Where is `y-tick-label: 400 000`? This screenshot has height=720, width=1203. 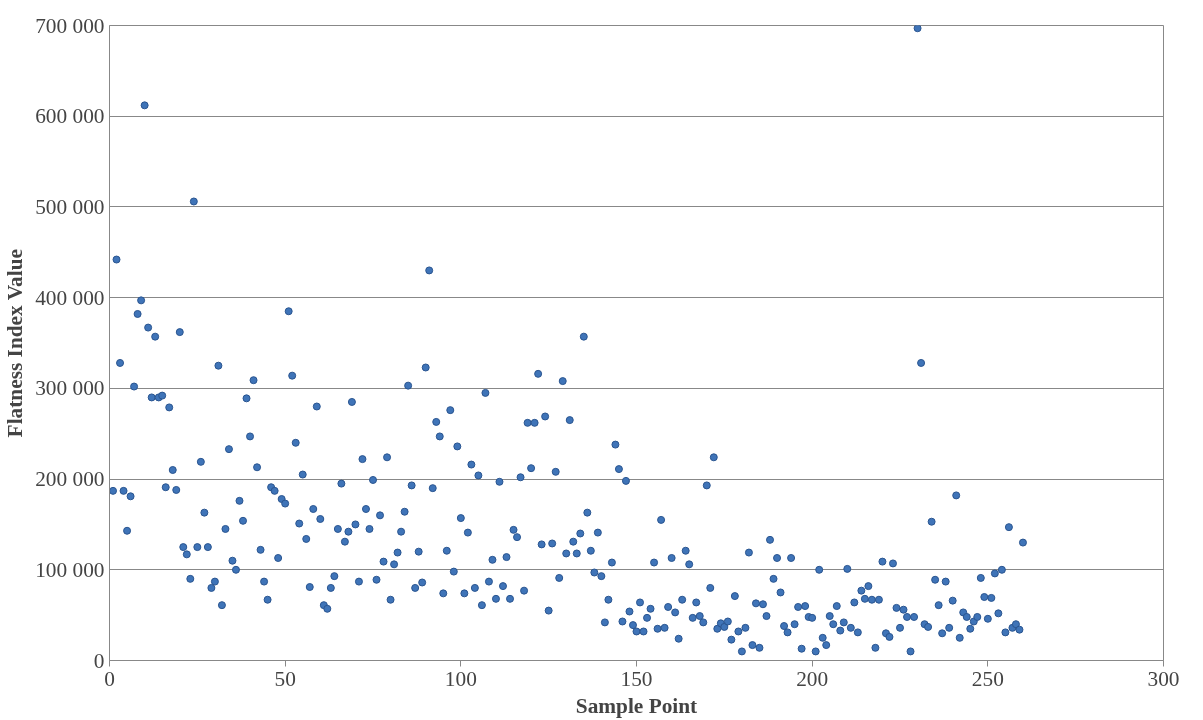 y-tick-label: 400 000 is located at coordinates (70, 297).